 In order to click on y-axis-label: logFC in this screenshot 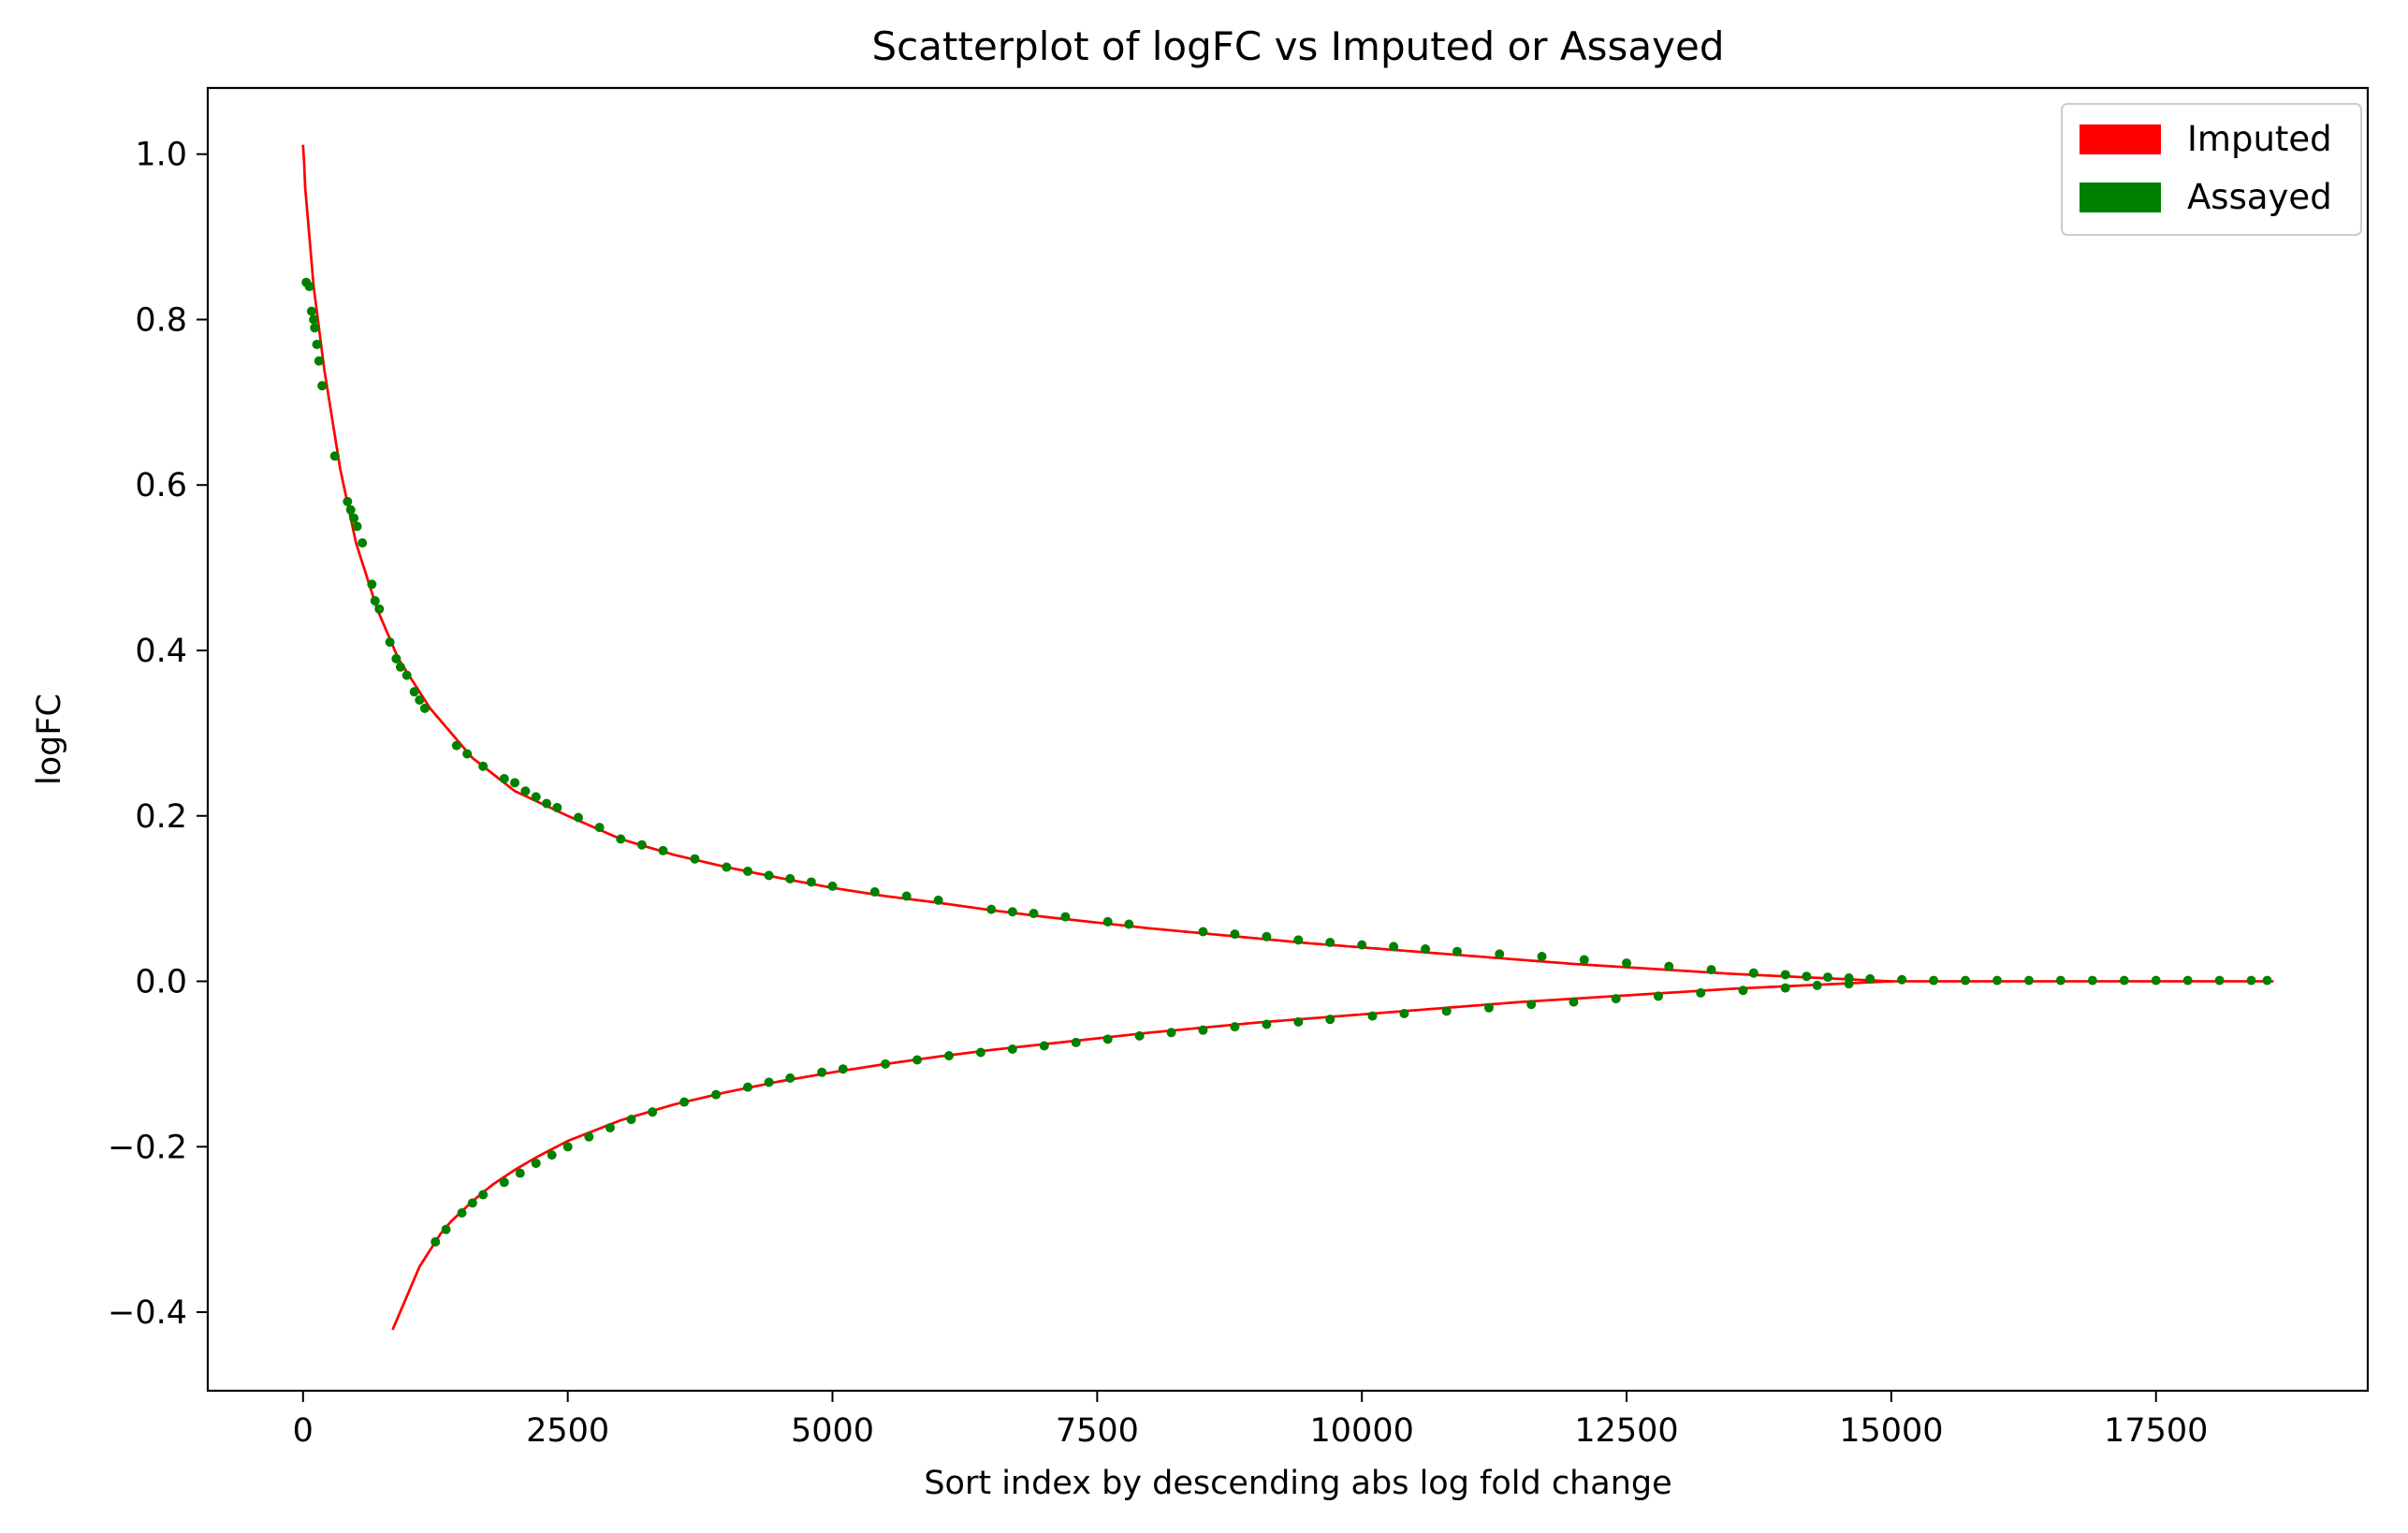, I will do `click(49, 740)`.